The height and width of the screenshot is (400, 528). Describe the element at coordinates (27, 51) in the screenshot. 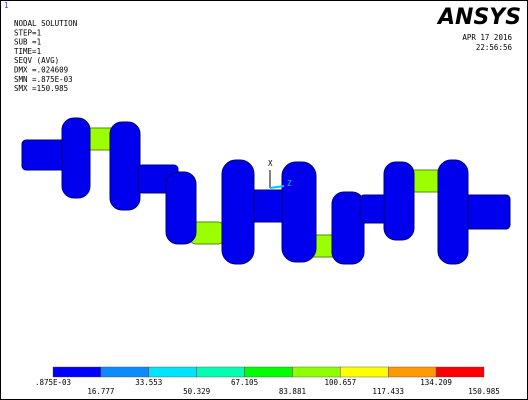

I see `info-line: TIME=1` at that location.